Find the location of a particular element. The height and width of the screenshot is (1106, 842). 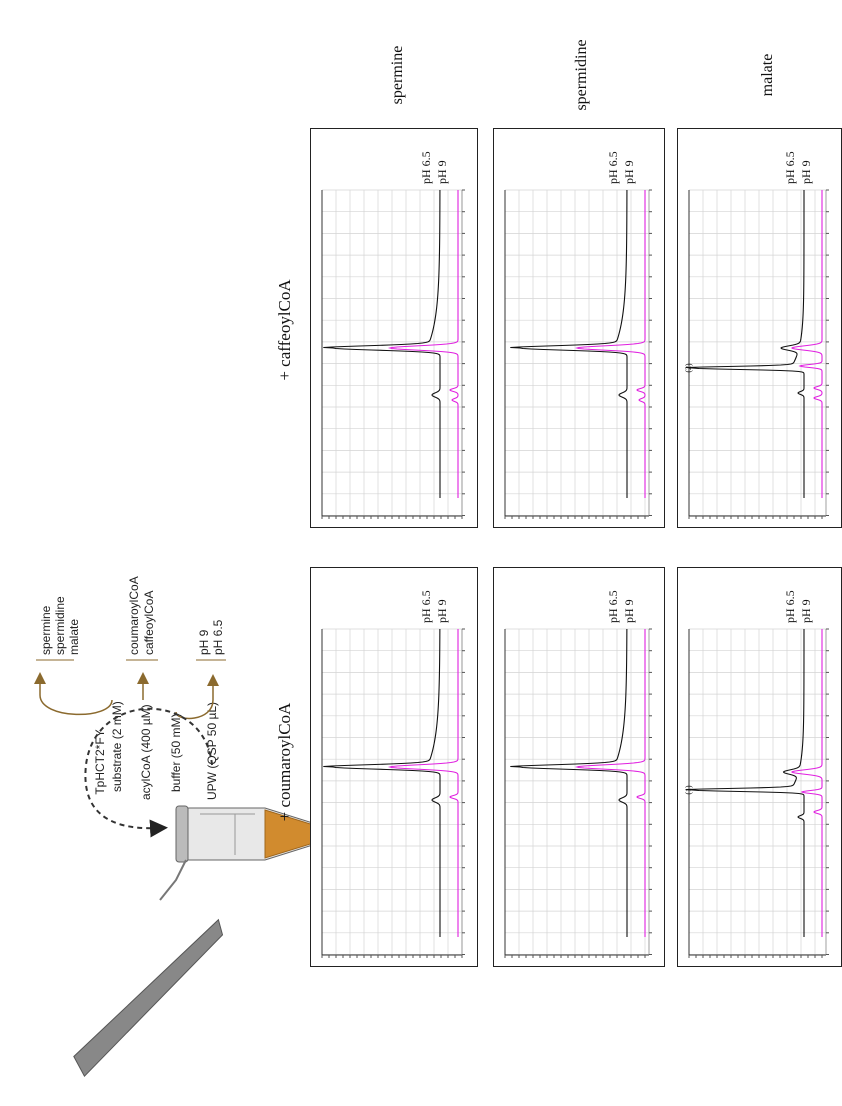

buffer-option: pH 6.5 is located at coordinates (218, 637).